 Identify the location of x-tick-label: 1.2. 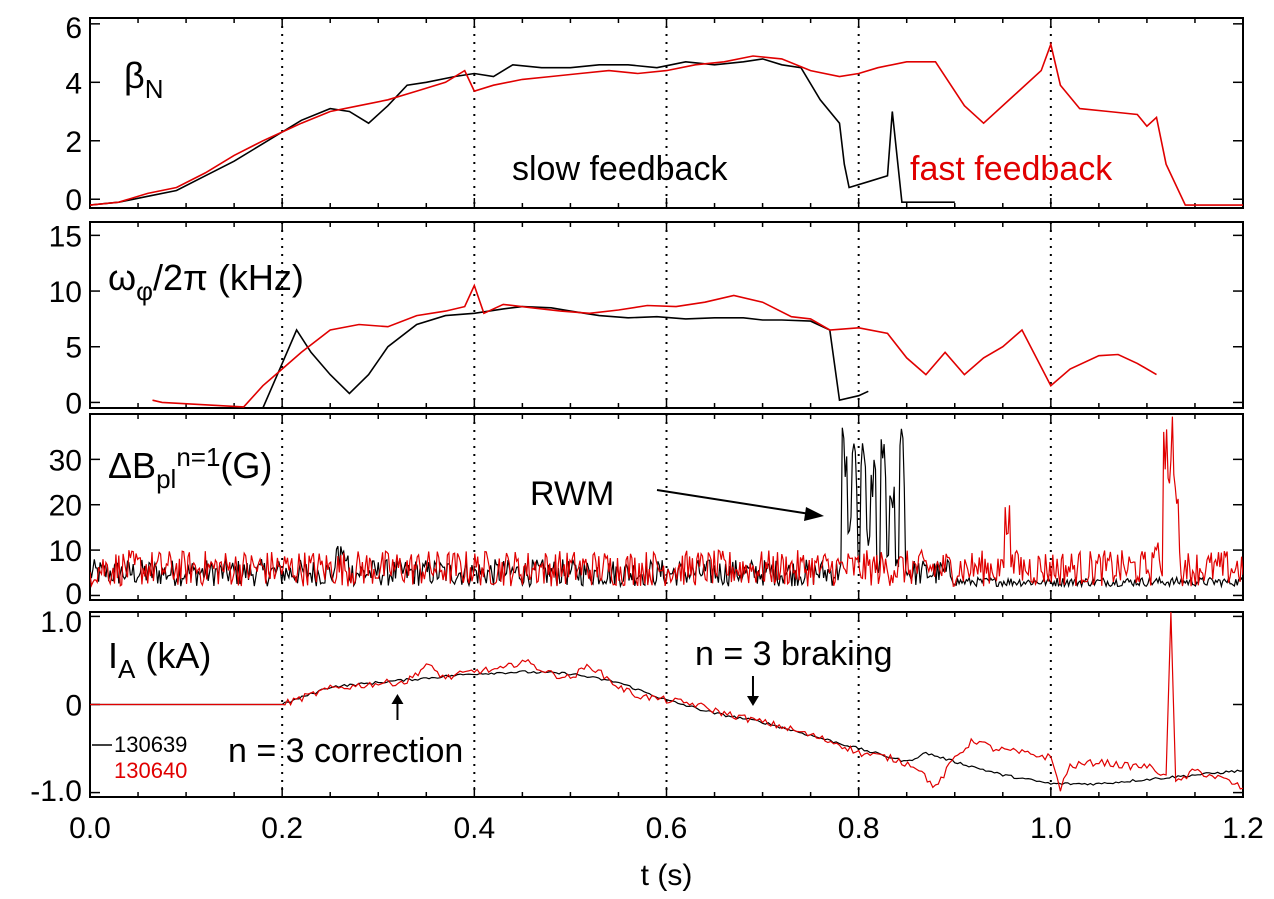
(1243, 828).